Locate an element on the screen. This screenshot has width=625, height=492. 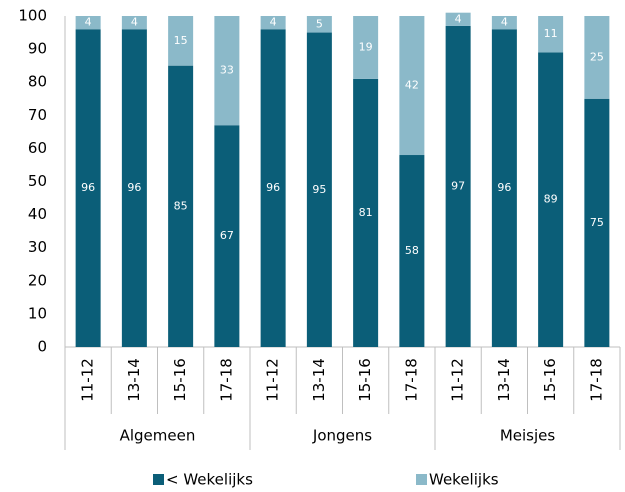
data-label: 97 is located at coordinates (458, 185).